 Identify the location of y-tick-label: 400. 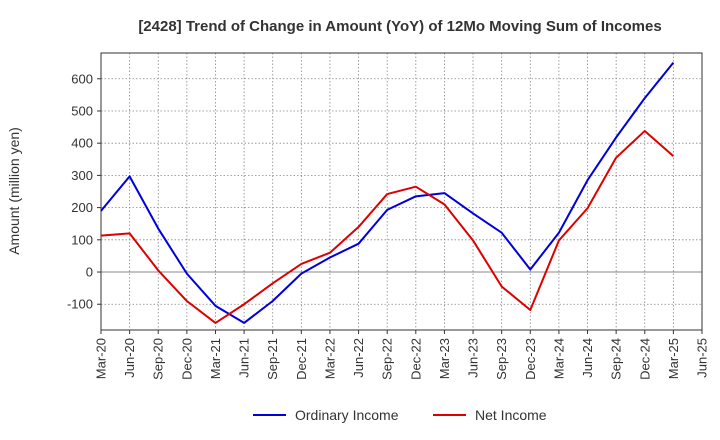
(82, 143).